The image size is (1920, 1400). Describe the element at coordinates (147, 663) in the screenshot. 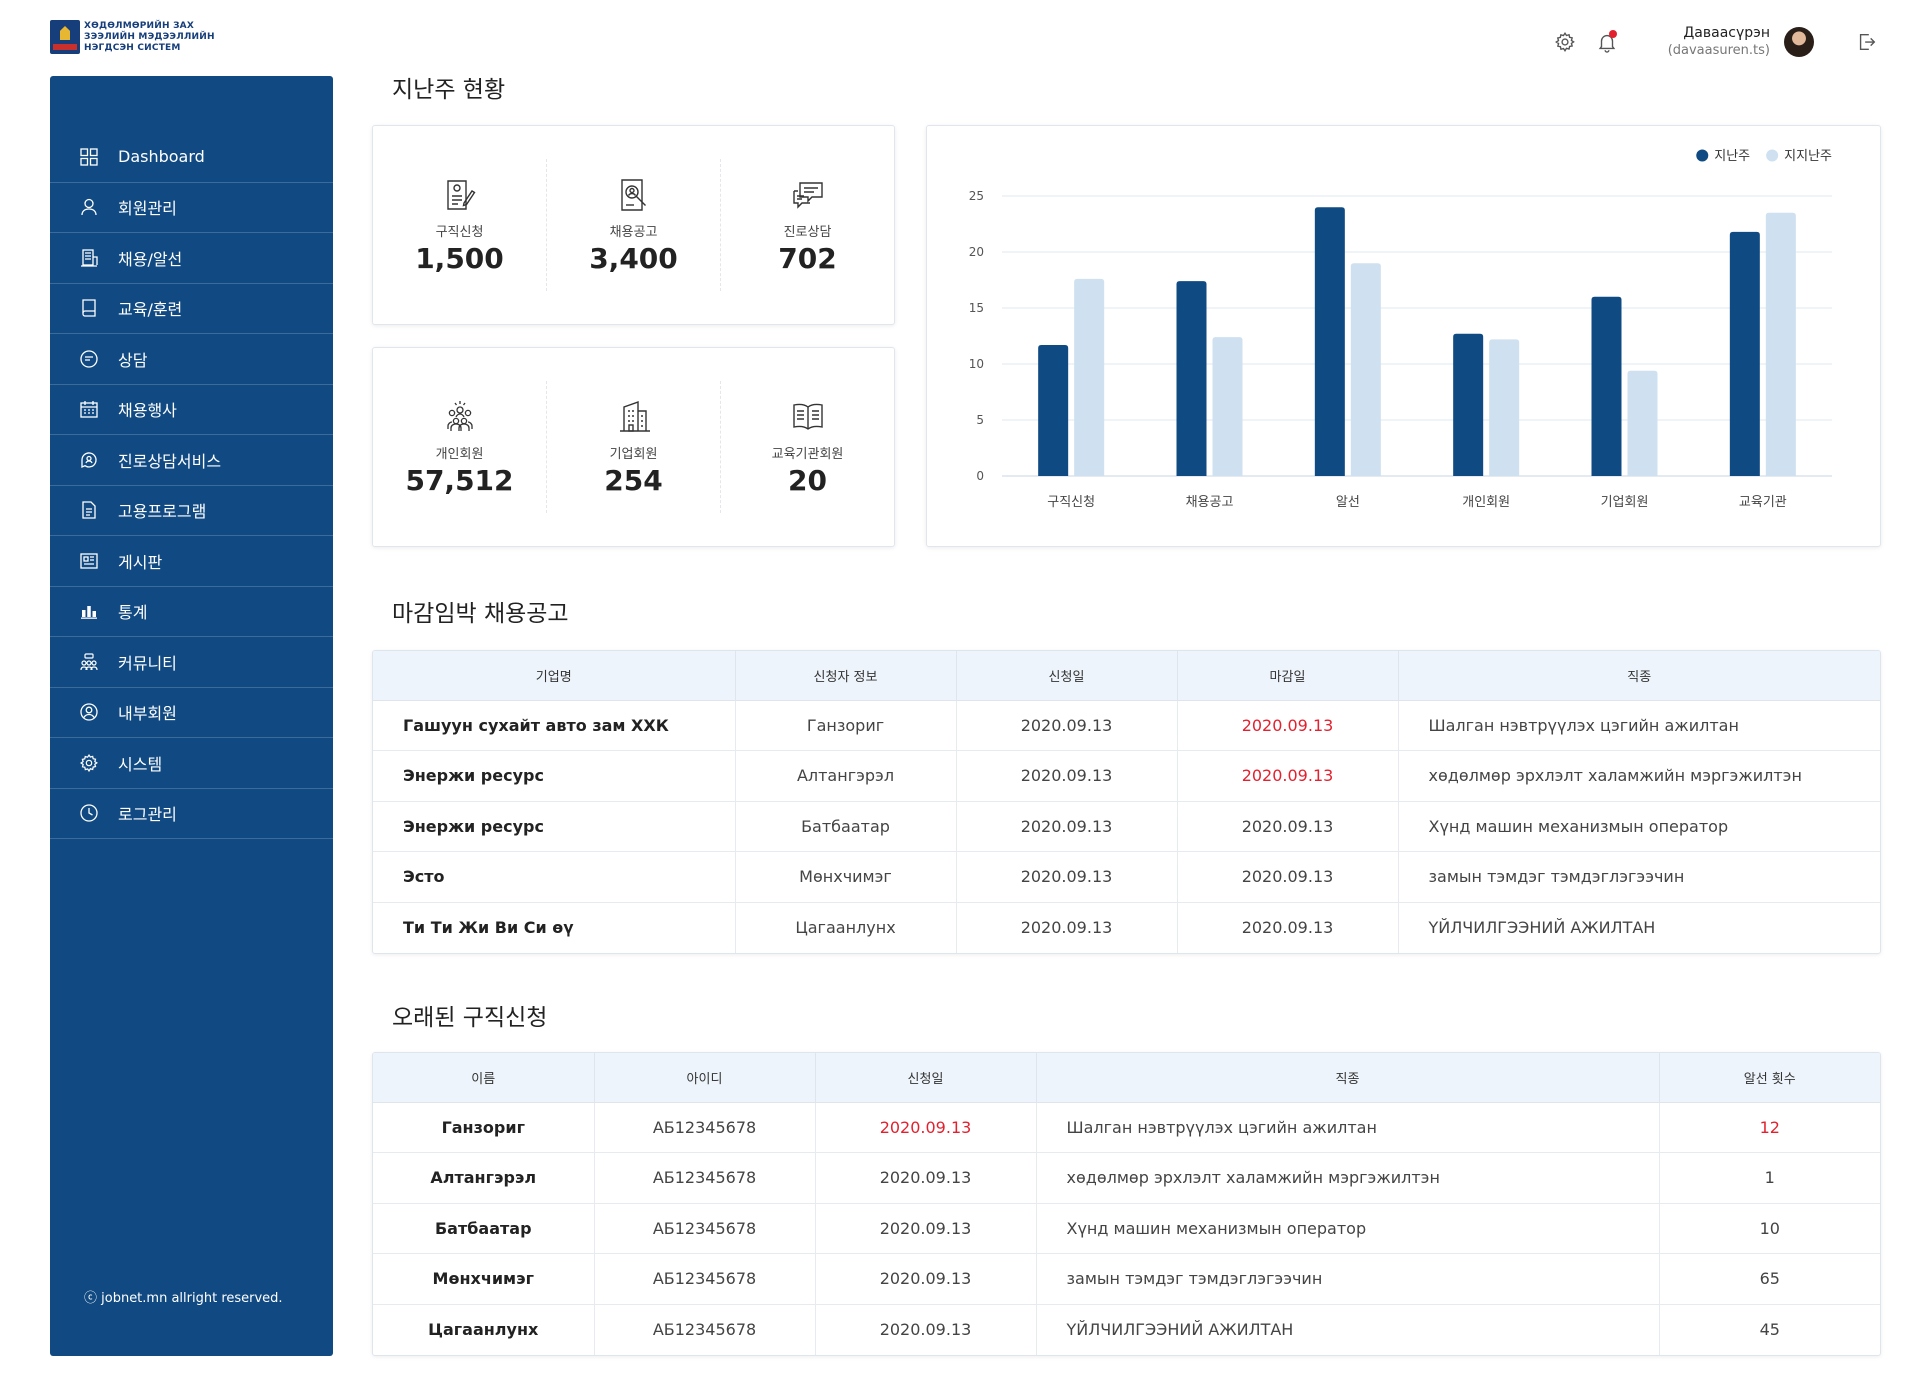

I see `sidebar-item-label: 커뮤니티` at that location.